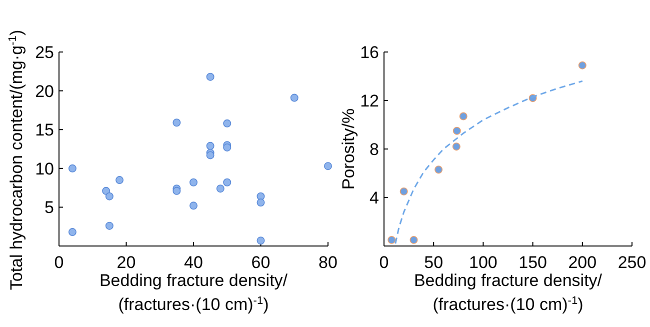 This screenshot has width=650, height=327. I want to click on y-tick-label: 4, so click(374, 198).